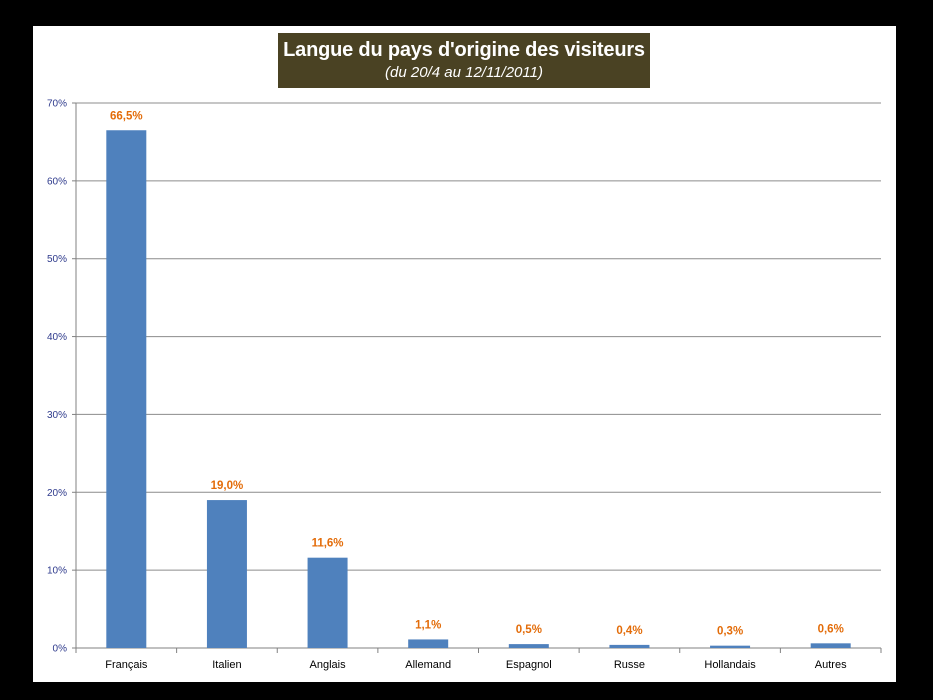  Describe the element at coordinates (328, 544) in the screenshot. I see `data-label: 11,6%` at that location.